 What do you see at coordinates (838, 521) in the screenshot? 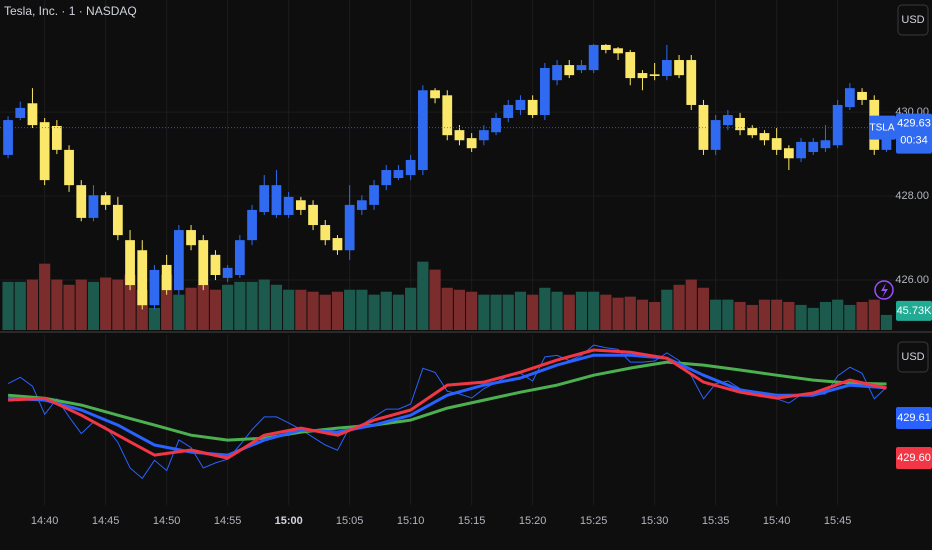
I see `x-tick-label: 15:45` at bounding box center [838, 521].